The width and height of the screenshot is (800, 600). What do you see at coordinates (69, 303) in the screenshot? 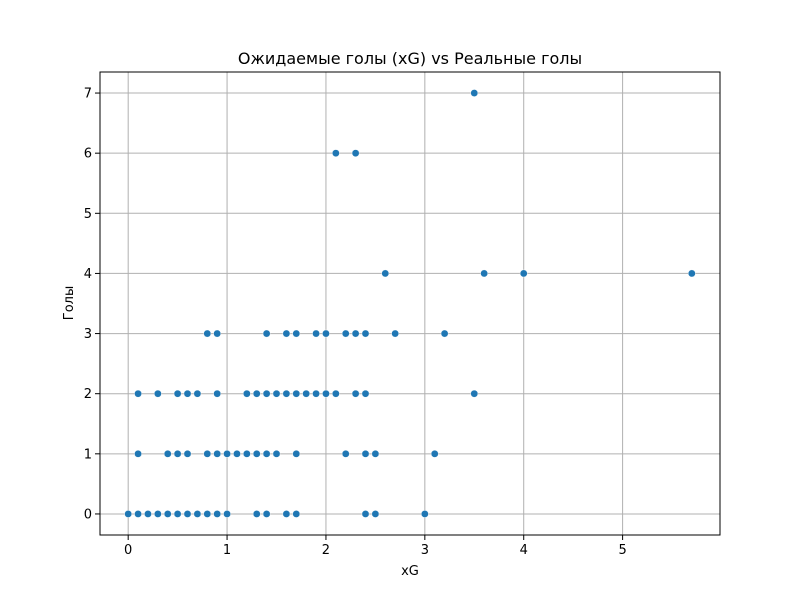
I see `y-axis-label: Голы` at bounding box center [69, 303].